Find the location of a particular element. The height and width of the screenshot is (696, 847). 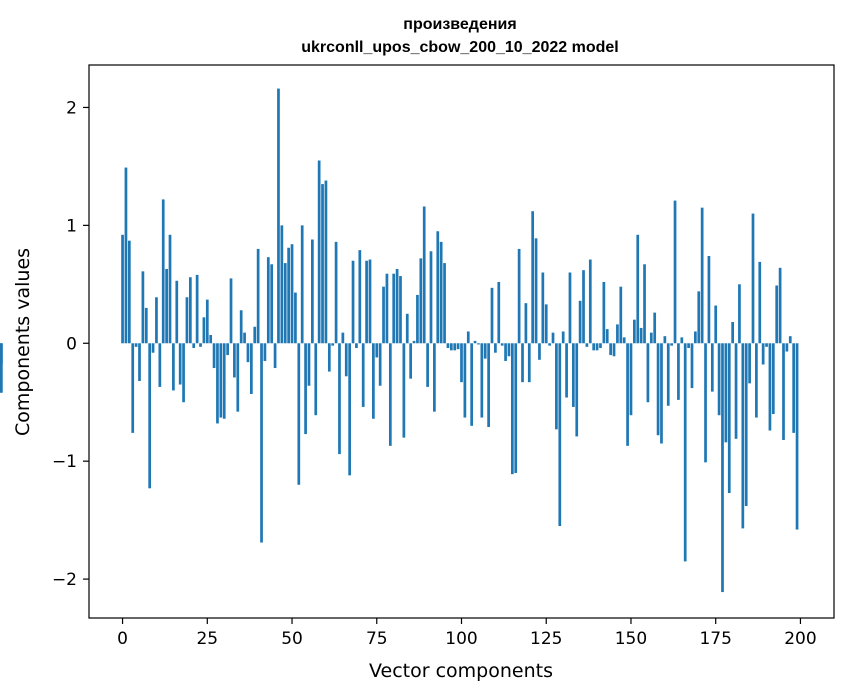

x-tick-label: 100 is located at coordinates (461, 639).